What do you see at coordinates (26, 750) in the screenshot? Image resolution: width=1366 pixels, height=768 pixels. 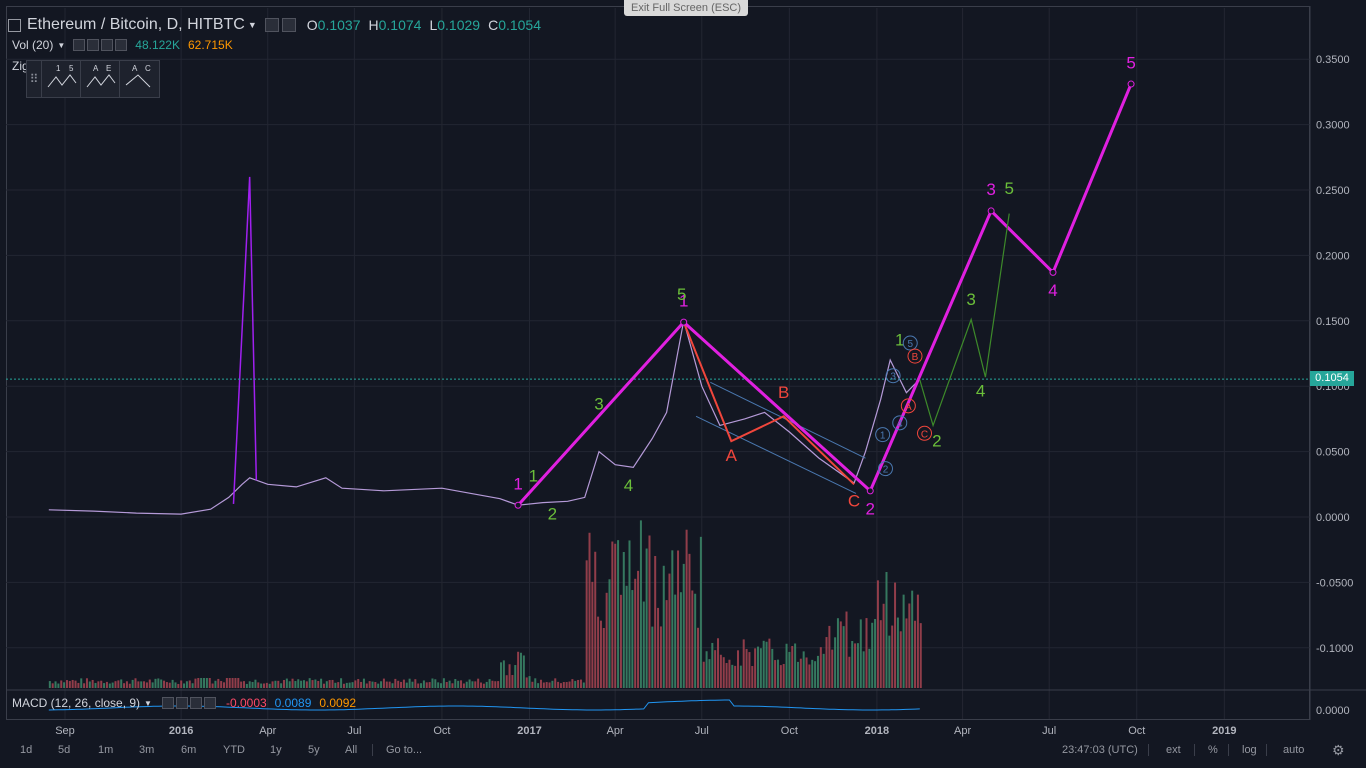 I see `timeframe-1d: 1d` at bounding box center [26, 750].